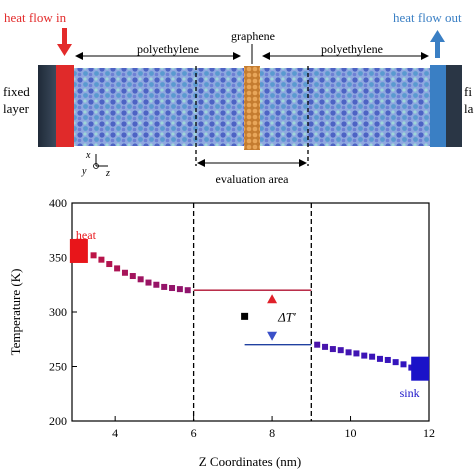 This screenshot has width=474, height=474. What do you see at coordinates (58, 367) in the screenshot?
I see `y-tick-label: 250` at bounding box center [58, 367].